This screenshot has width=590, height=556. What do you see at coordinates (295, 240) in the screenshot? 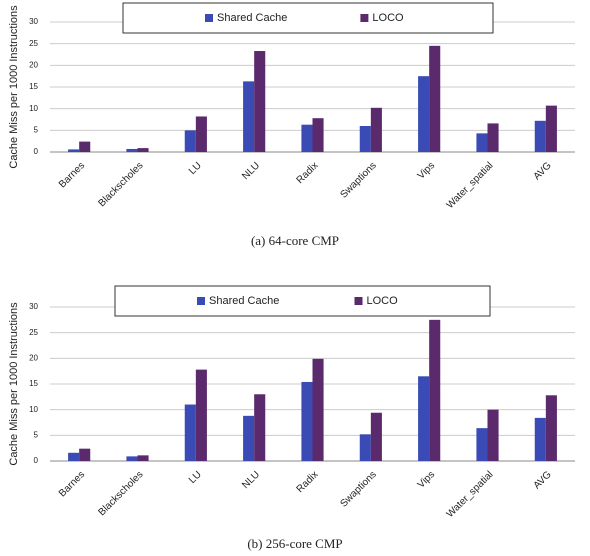
I see `caption: (a) 64-core CMP` at bounding box center [295, 240].